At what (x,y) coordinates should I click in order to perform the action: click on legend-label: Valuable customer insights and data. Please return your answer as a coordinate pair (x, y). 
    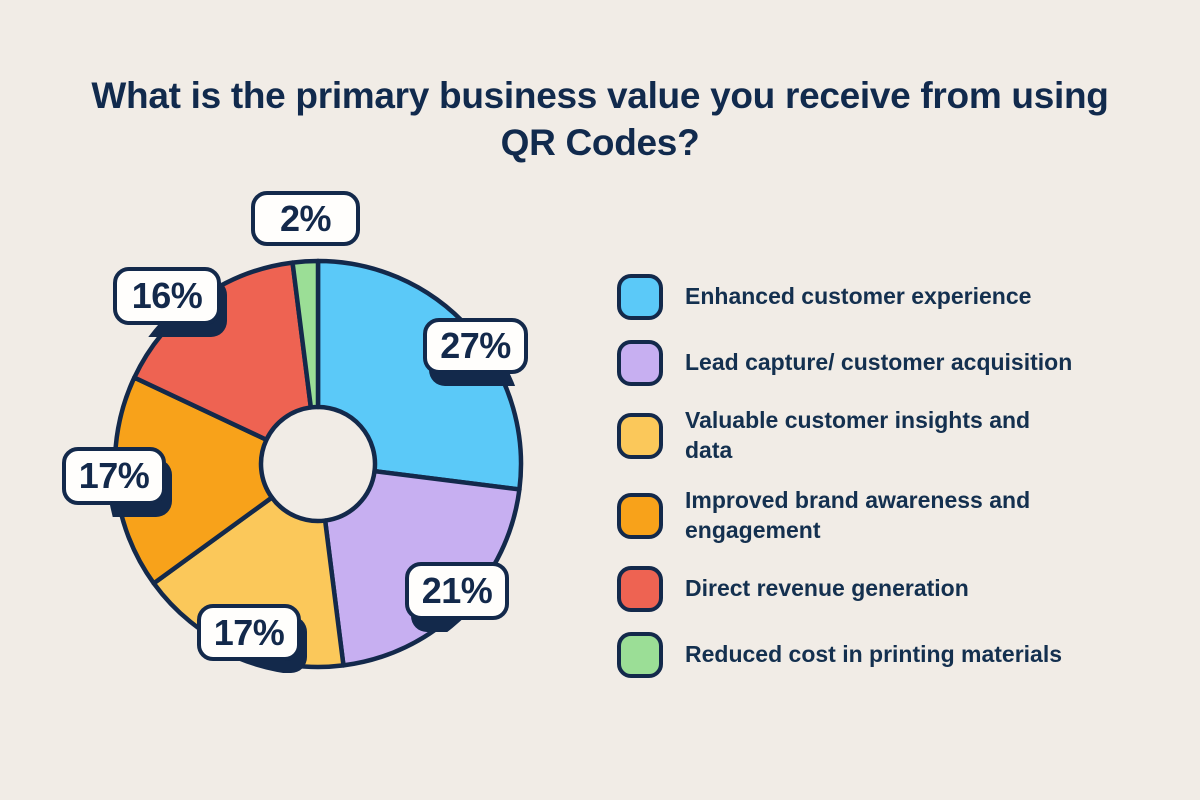
    Looking at the image, I should click on (858, 435).